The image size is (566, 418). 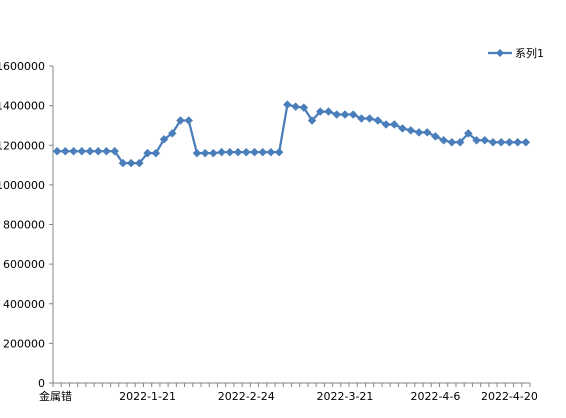 I want to click on y-axis-tick-label: 600000, so click(x=24, y=264).